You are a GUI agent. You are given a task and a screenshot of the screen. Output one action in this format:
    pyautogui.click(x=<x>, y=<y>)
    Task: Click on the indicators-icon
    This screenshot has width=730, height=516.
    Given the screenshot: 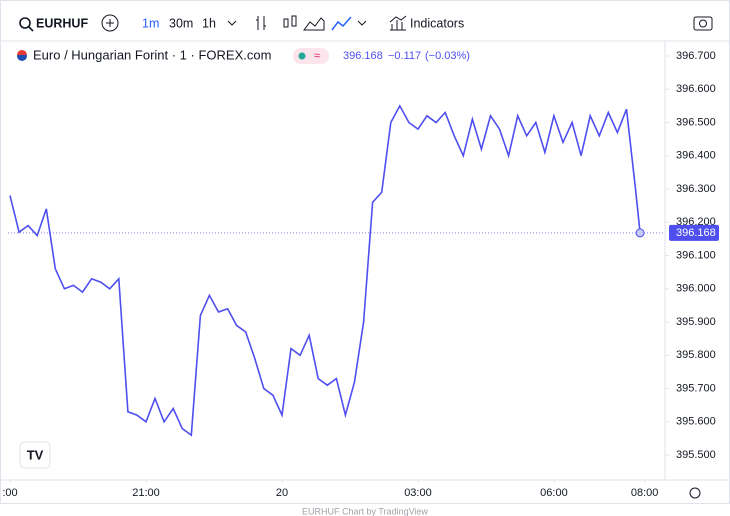 What is the action you would take?
    pyautogui.click(x=398, y=23)
    